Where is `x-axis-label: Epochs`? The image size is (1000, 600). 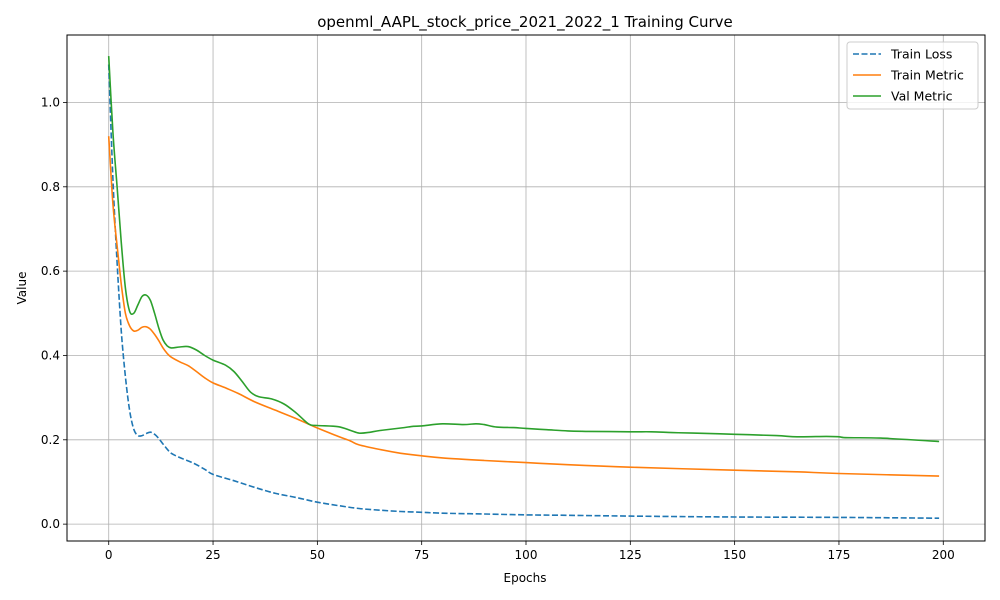 x-axis-label: Epochs is located at coordinates (525, 578).